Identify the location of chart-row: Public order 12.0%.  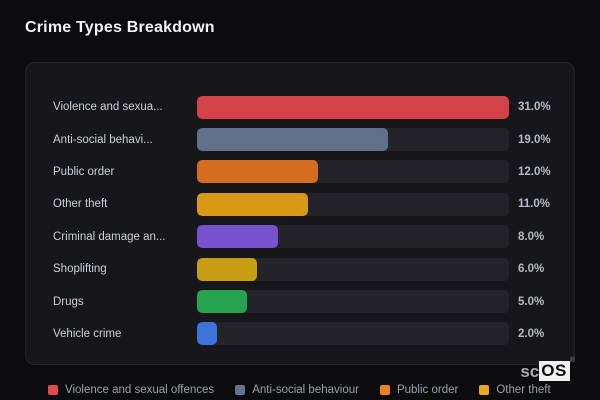
(313, 172).